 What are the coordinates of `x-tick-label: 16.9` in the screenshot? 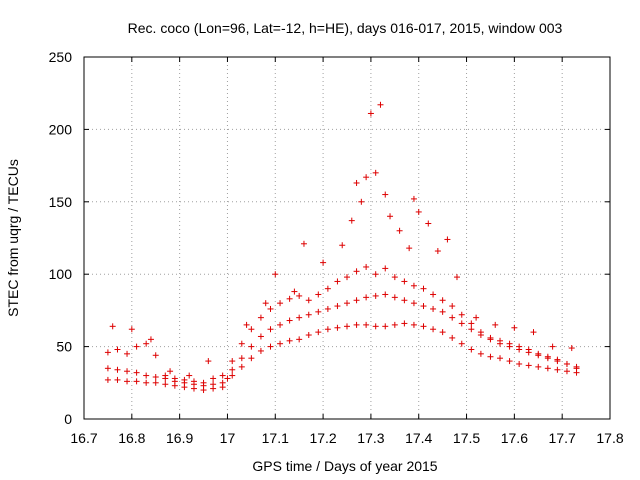 It's located at (179, 438).